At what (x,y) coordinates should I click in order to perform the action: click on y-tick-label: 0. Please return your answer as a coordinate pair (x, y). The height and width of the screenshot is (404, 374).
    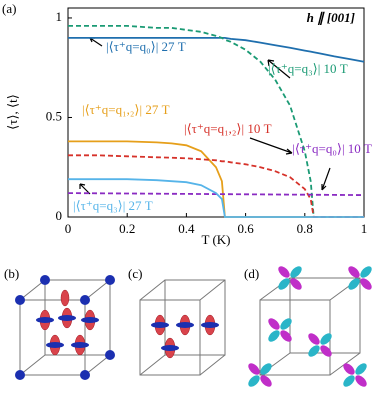
    Looking at the image, I should click on (59, 215).